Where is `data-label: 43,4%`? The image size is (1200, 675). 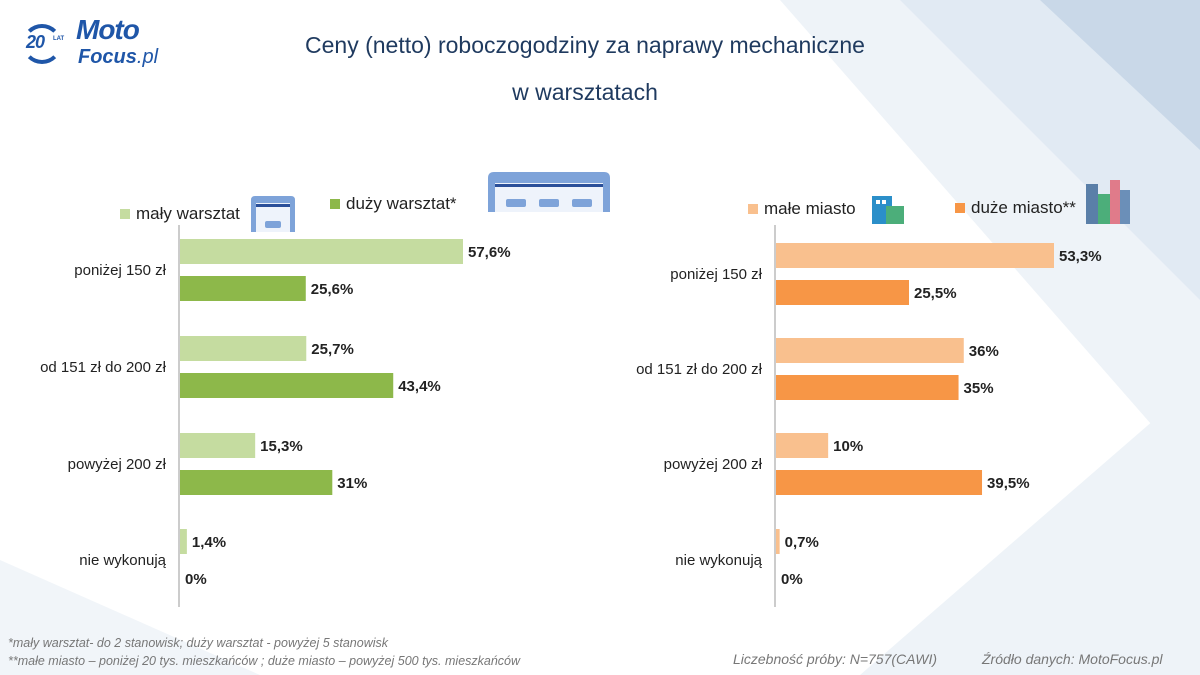 data-label: 43,4% is located at coordinates (419, 386).